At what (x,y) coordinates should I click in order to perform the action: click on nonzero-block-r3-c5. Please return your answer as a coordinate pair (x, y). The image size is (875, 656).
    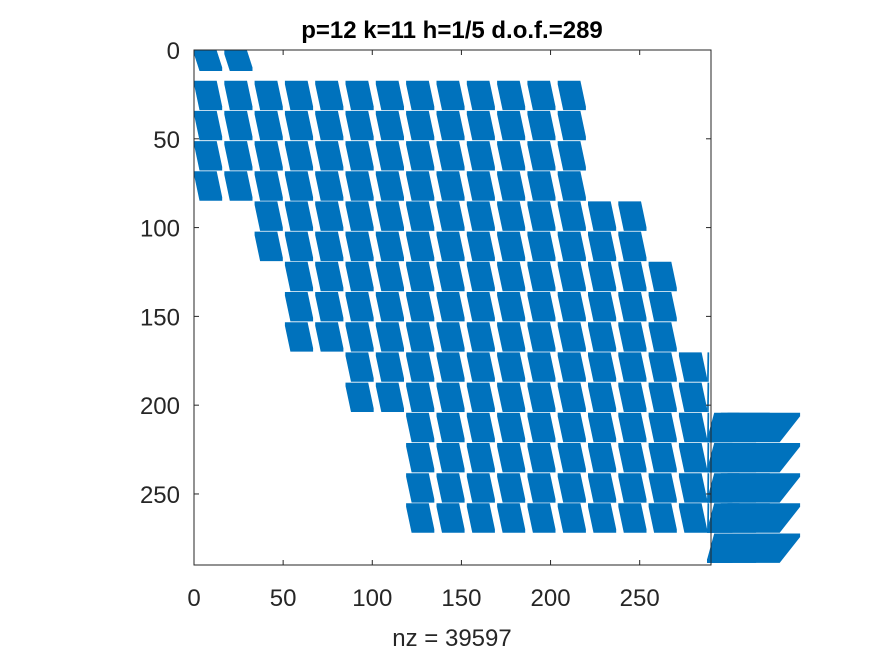
    Looking at the image, I should click on (359, 156).